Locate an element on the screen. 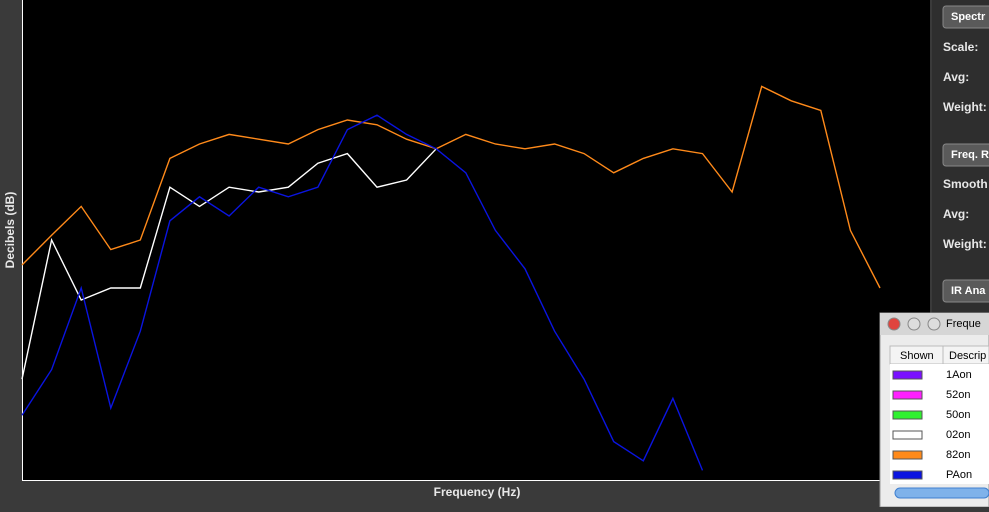 This screenshot has width=989, height=512. row-name: 50on is located at coordinates (958, 415).